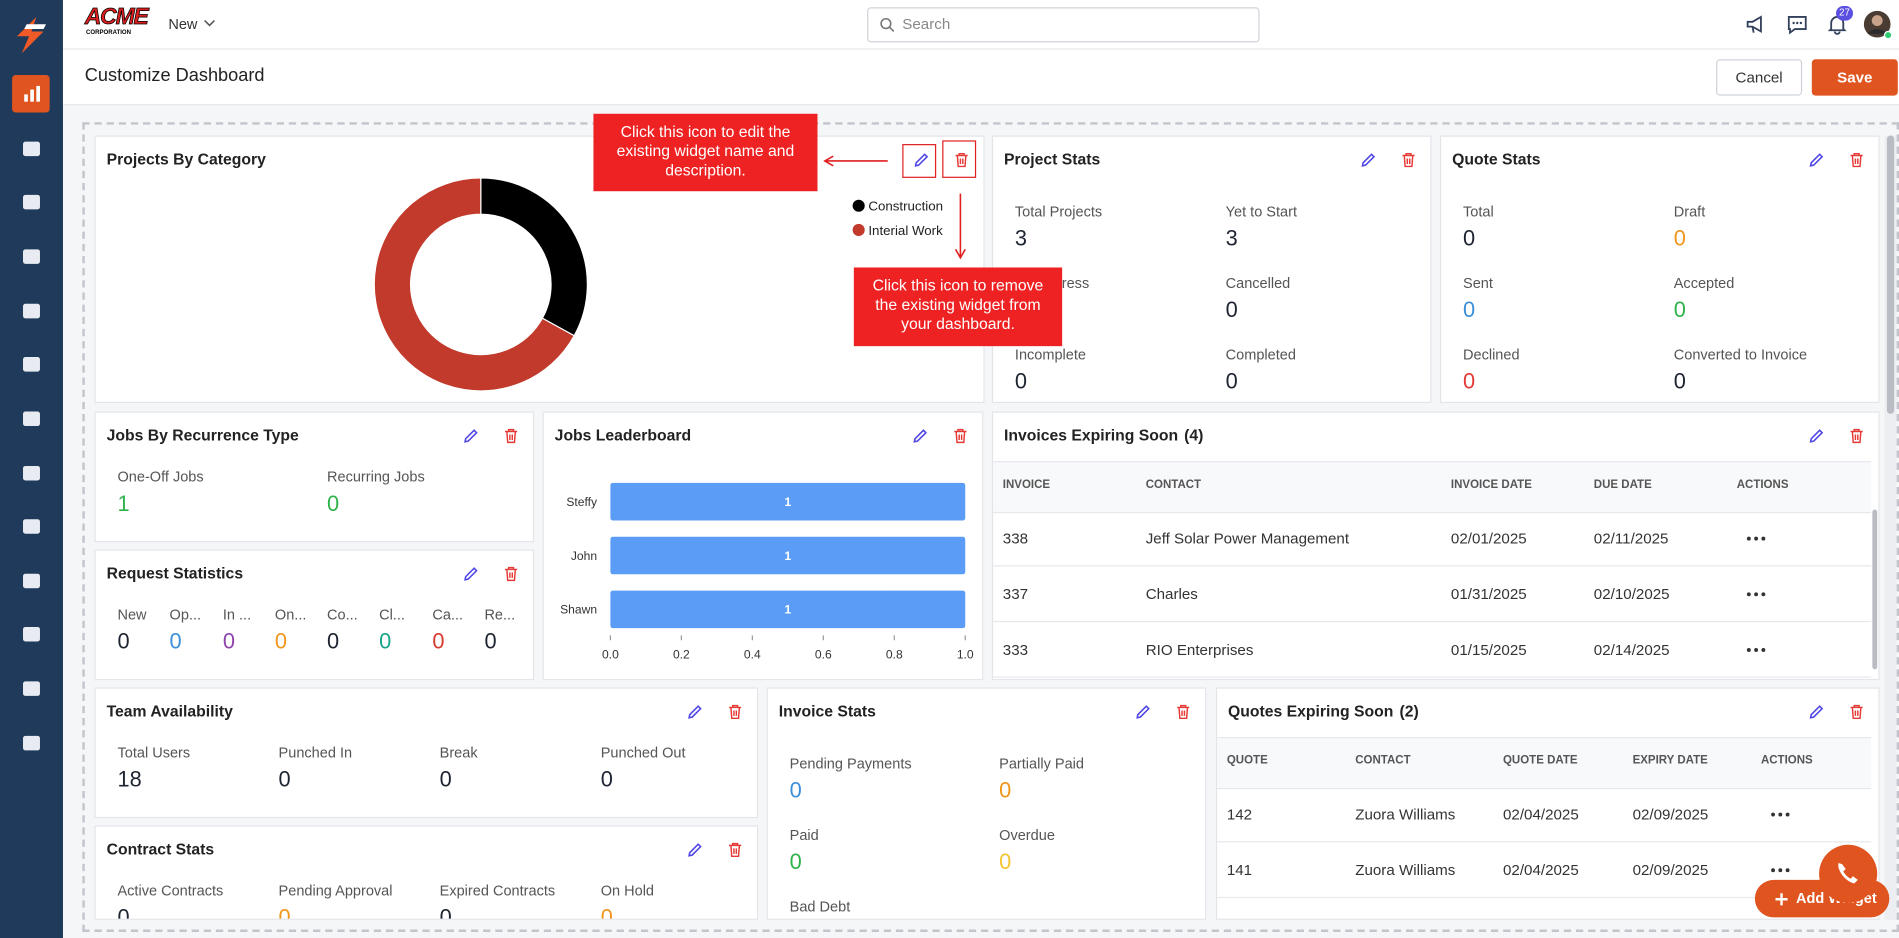  Describe the element at coordinates (1488, 650) in the screenshot. I see `table-cell: 01/15/2025` at that location.